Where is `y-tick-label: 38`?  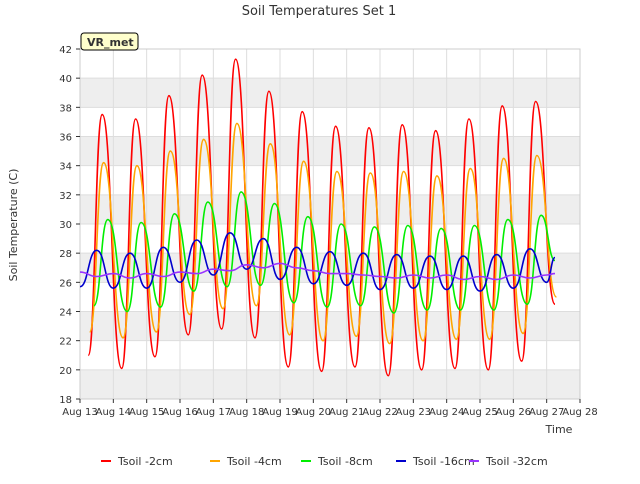
y-tick-label: 38 is located at coordinates (65, 108).